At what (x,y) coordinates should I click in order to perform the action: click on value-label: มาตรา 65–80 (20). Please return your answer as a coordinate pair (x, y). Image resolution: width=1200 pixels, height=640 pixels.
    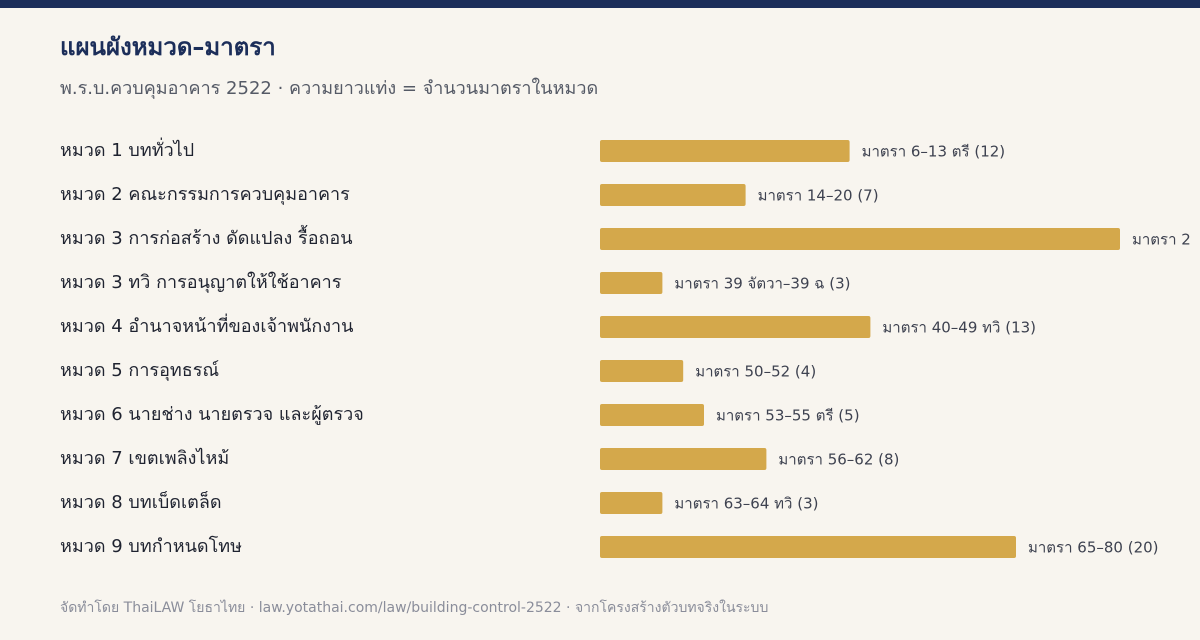
    Looking at the image, I should click on (1093, 548).